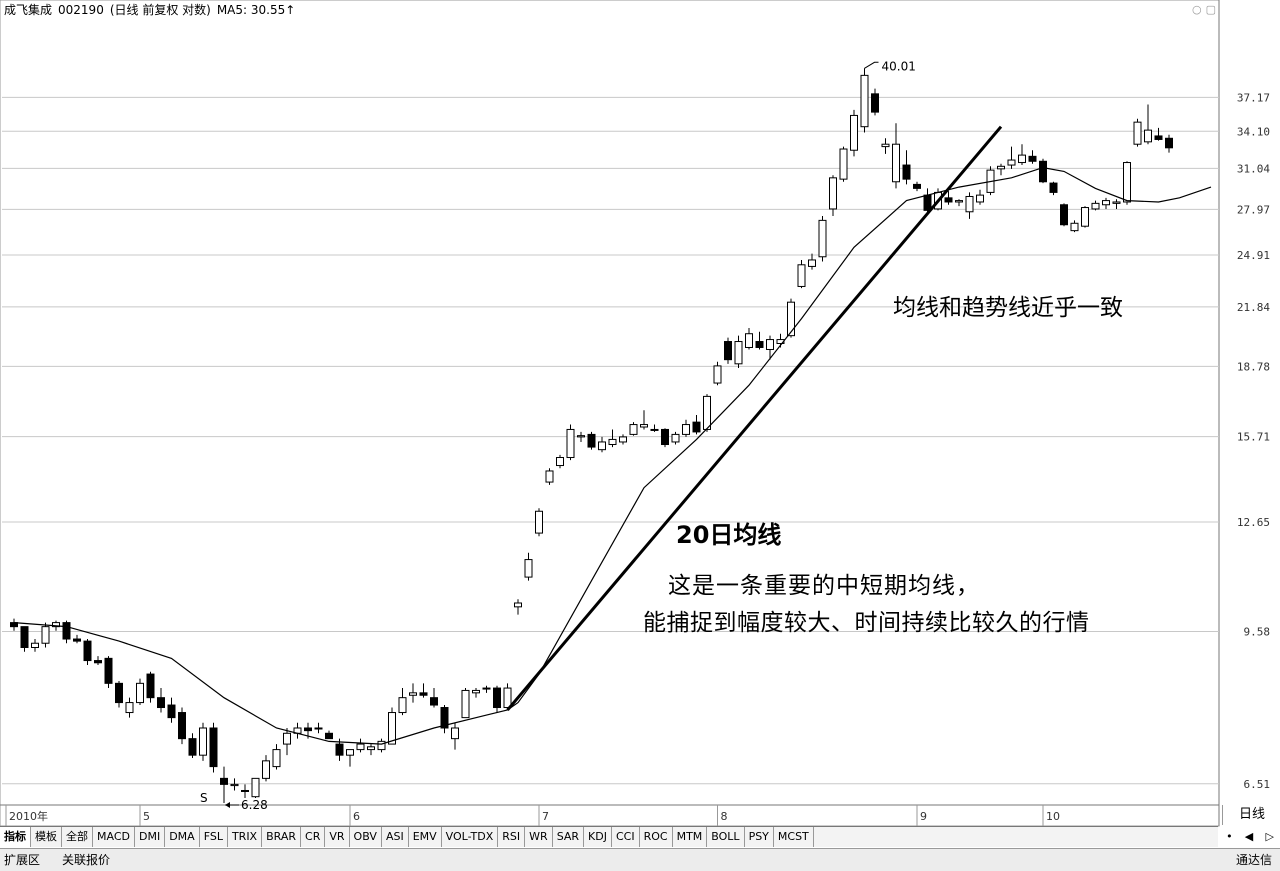  Describe the element at coordinates (1249, 836) in the screenshot. I see `prev-icon: ◀` at that location.